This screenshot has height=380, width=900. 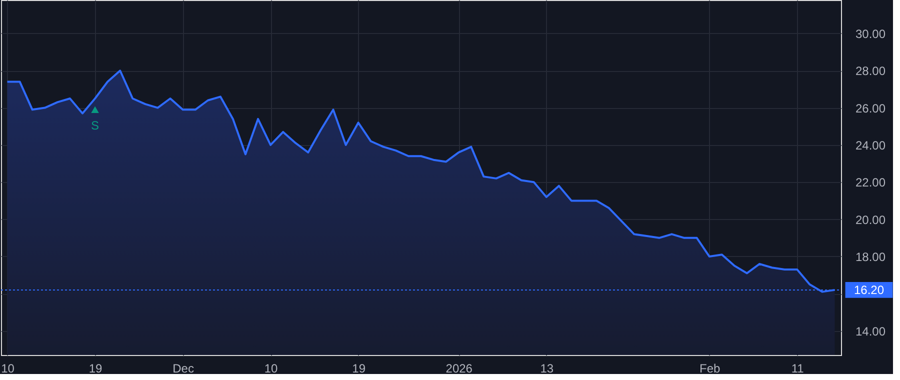 I want to click on ref-line-label: 16.20, so click(x=869, y=289).